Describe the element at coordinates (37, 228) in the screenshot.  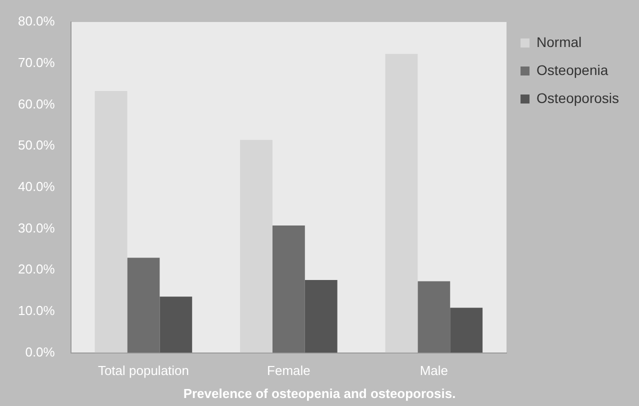
I see `y-tick-label: 30.0%` at that location.